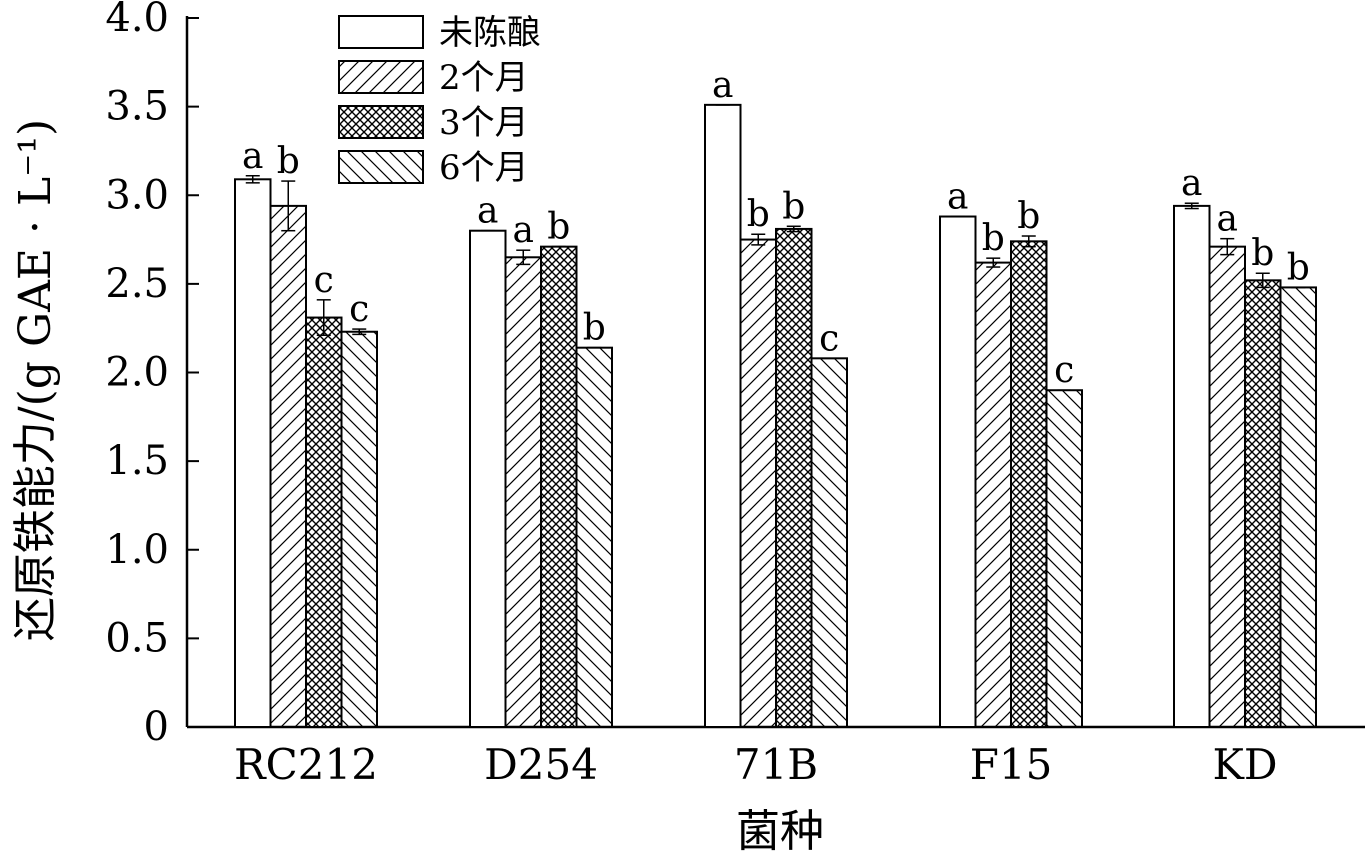 The height and width of the screenshot is (856, 1365). I want to click on x-axis: RC212 D254 71B F15 KD, so click(776, 752).